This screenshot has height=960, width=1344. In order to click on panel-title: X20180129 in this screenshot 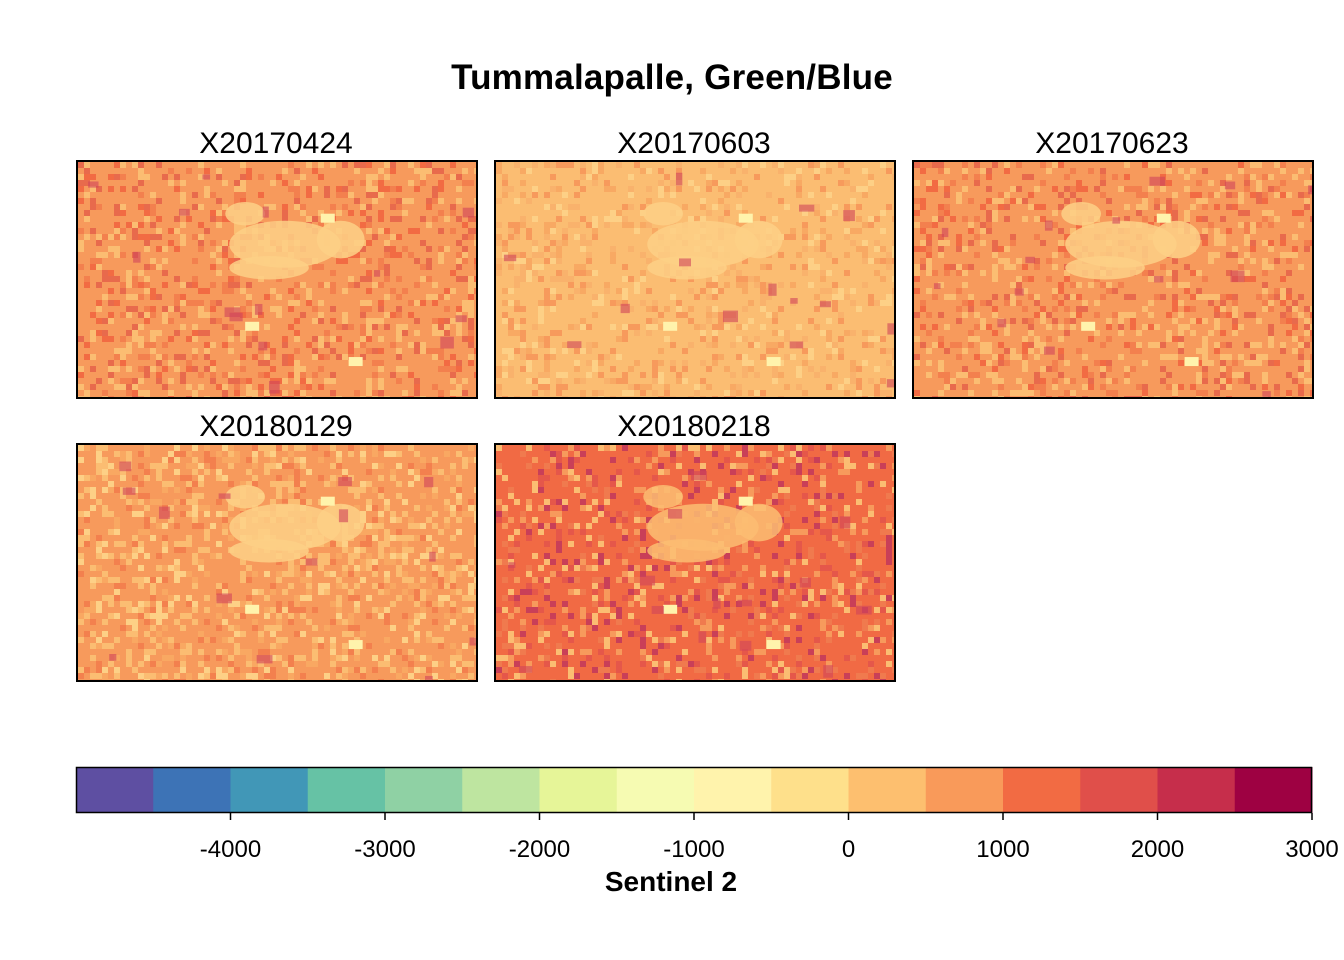, I will do `click(276, 426)`.